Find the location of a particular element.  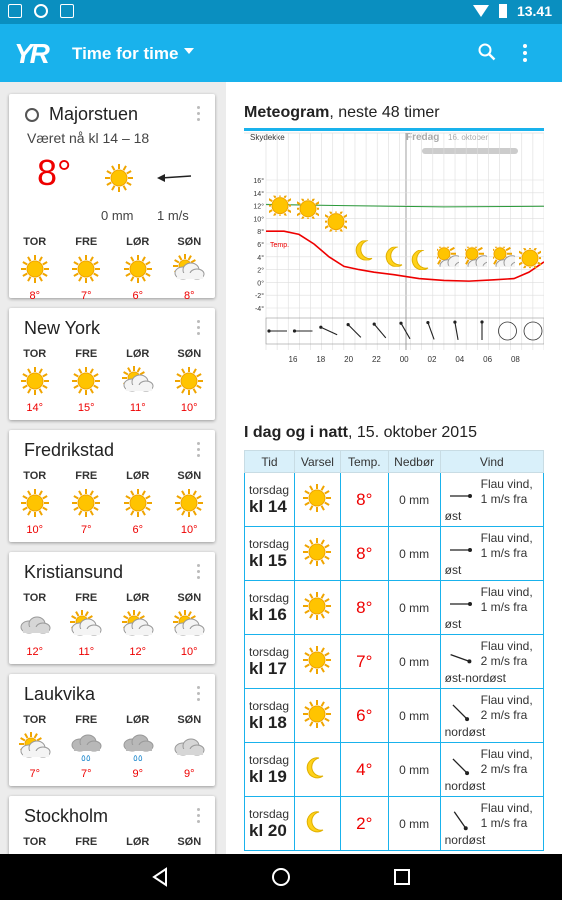

home-icon is located at coordinates (281, 877).